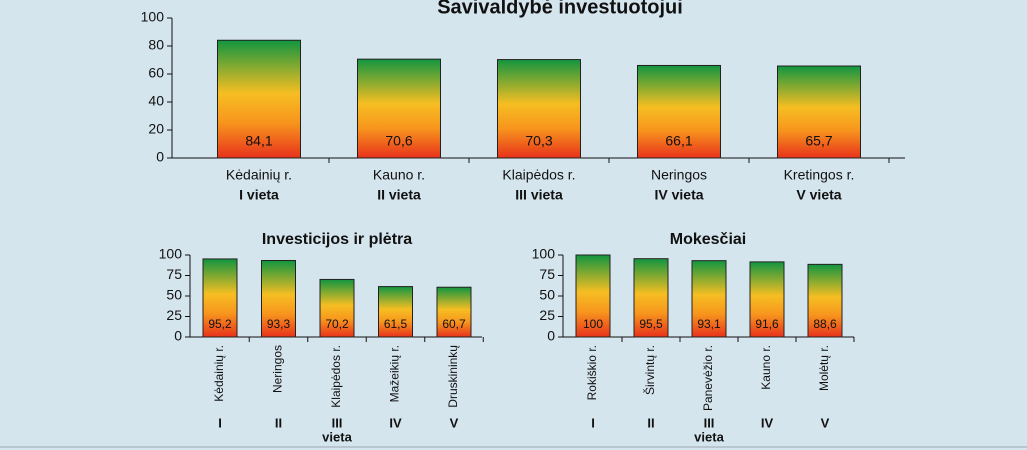 The width and height of the screenshot is (1027, 450). What do you see at coordinates (539, 195) in the screenshot?
I see `rank-label: III vieta` at bounding box center [539, 195].